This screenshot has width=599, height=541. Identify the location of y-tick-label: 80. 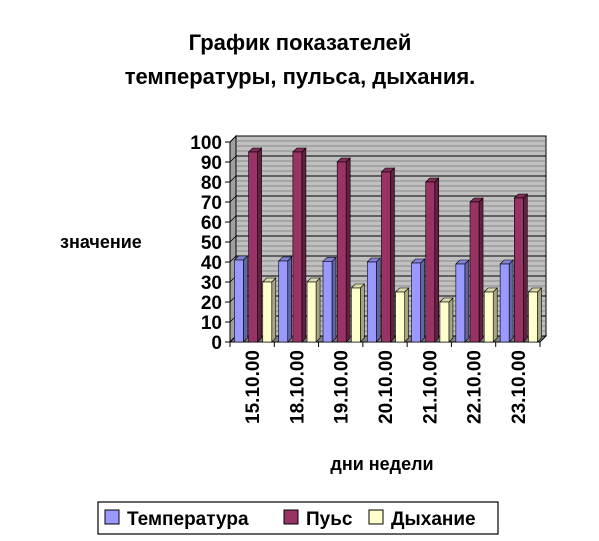
(211, 183).